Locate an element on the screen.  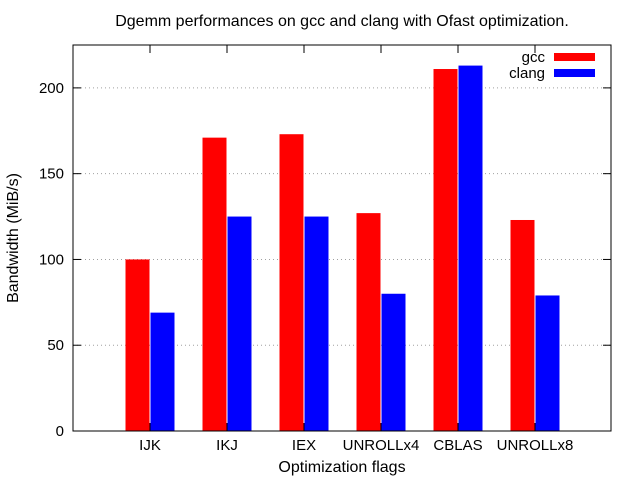
legend-swatch-clang is located at coordinates (574, 73).